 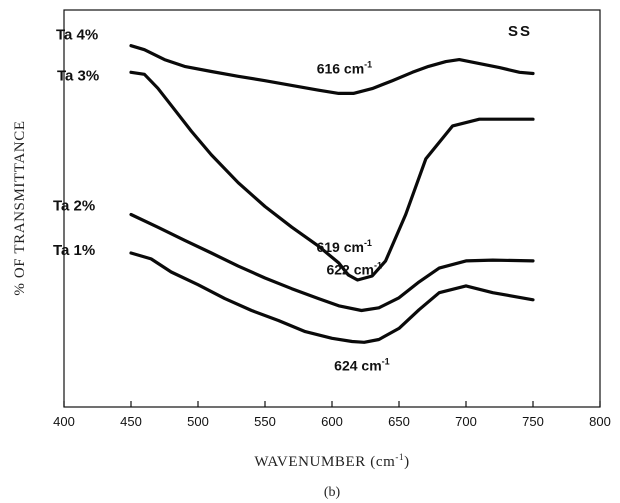 I want to click on x-tick-label: 550, so click(x=265, y=421).